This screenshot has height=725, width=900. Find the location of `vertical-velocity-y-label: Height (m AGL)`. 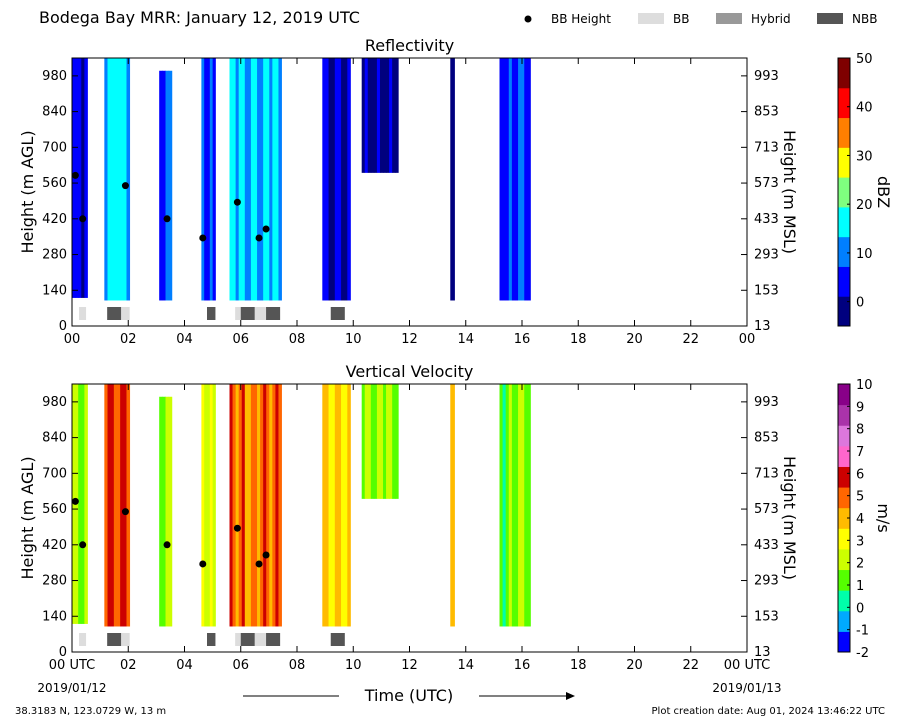

vertical-velocity-y-label: Height (m AGL) is located at coordinates (27, 517).